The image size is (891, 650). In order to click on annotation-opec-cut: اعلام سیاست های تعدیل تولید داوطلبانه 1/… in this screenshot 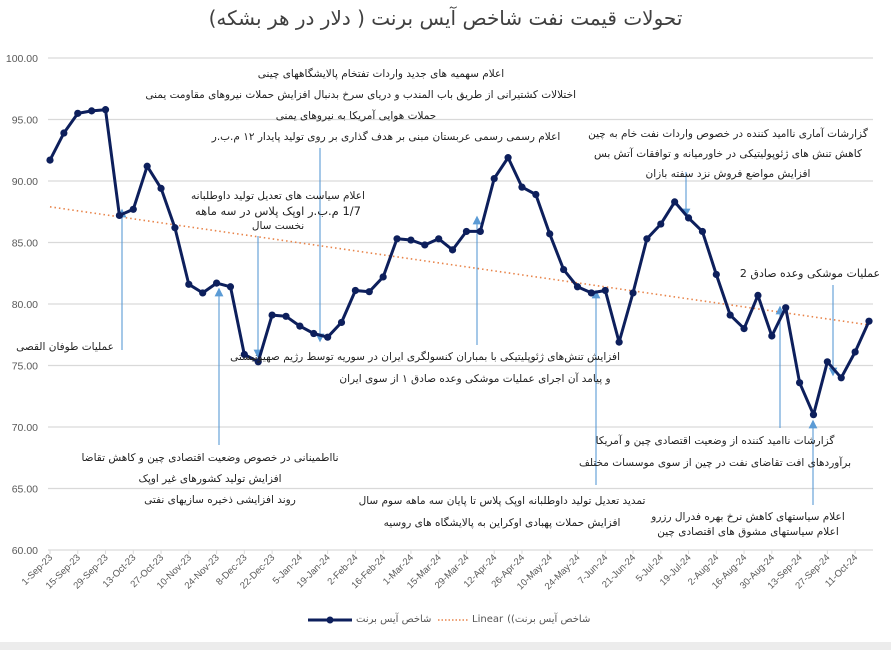, I will do `click(278, 211)`.